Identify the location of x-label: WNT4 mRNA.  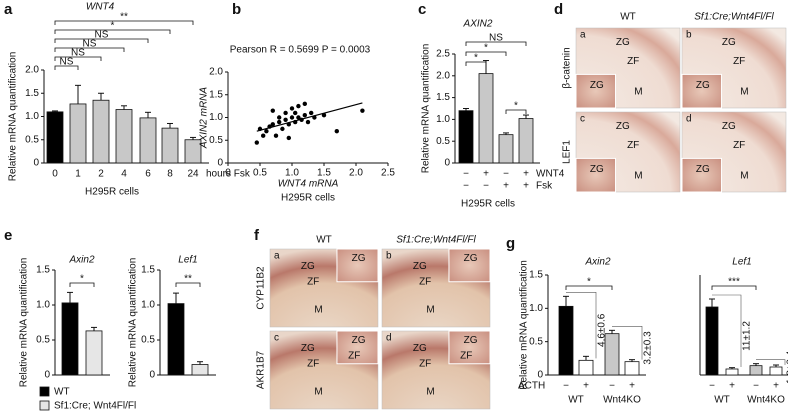
(308, 184).